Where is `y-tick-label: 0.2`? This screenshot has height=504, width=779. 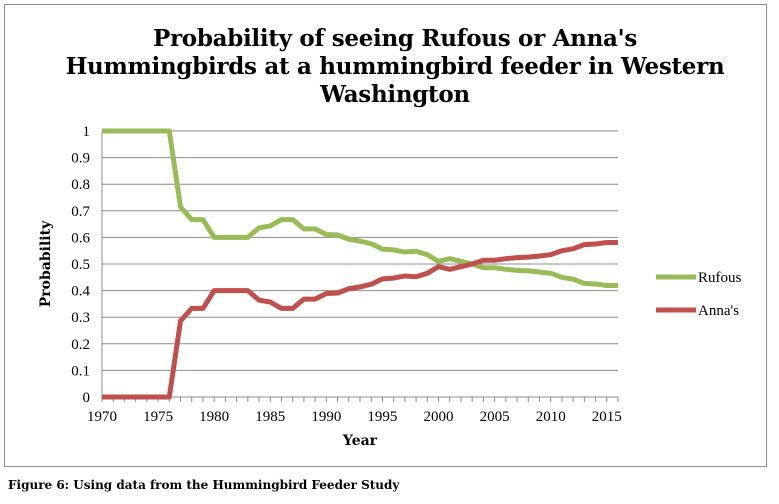 y-tick-label: 0.2 is located at coordinates (80, 345).